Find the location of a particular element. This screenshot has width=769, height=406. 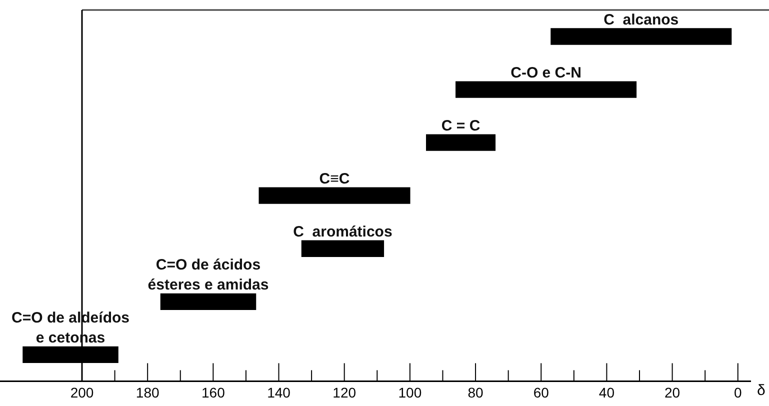

x-tick-label: 100 is located at coordinates (410, 392).